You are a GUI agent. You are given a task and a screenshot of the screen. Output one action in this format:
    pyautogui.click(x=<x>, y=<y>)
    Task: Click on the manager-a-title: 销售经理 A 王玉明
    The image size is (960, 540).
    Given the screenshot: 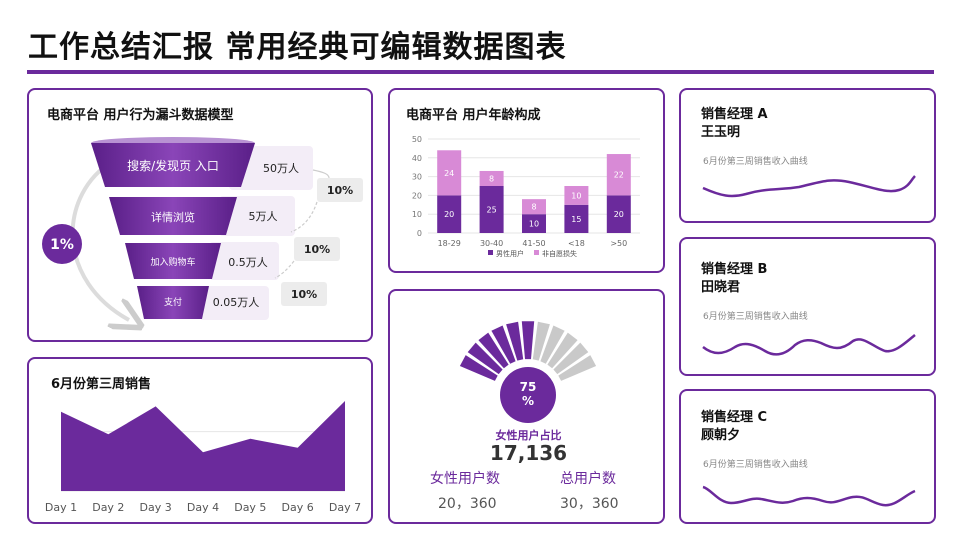 What is the action you would take?
    pyautogui.click(x=734, y=123)
    